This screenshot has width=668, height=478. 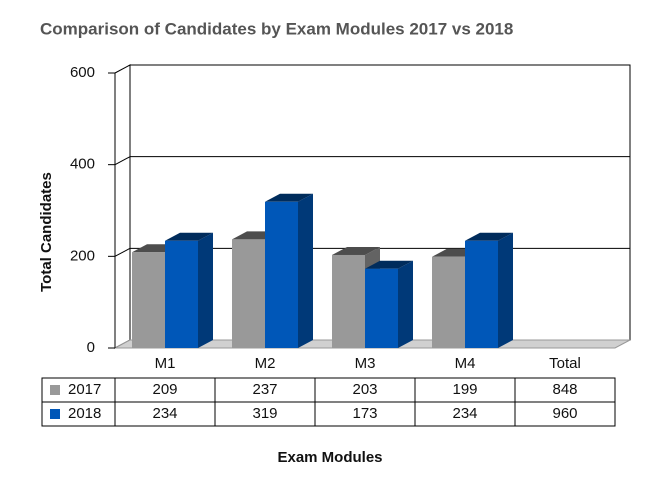 What do you see at coordinates (364, 389) in the screenshot?
I see `table-value: 203` at bounding box center [364, 389].